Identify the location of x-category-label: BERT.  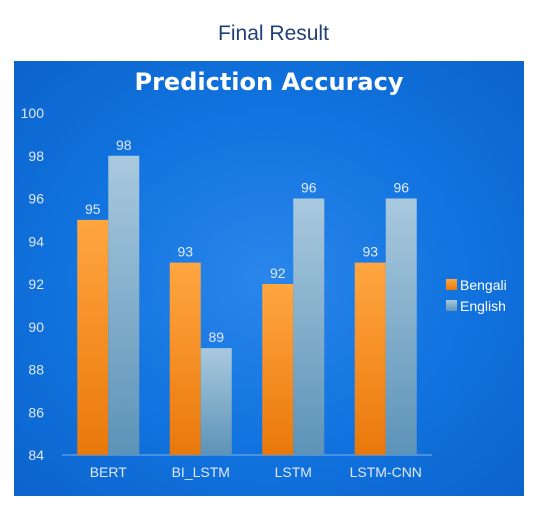
(109, 472).